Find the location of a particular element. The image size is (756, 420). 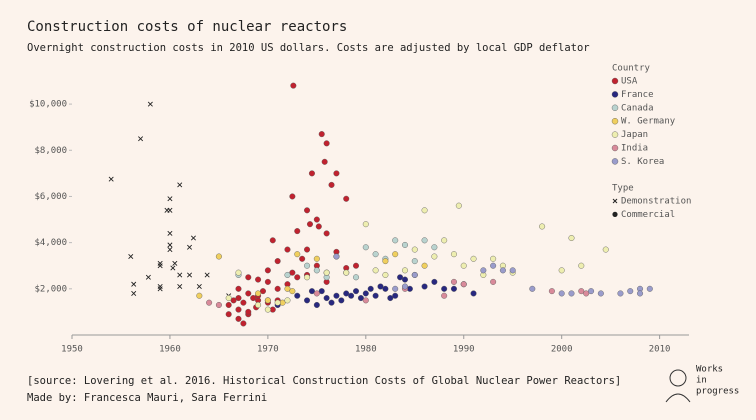

legend-label: India is located at coordinates (634, 149).